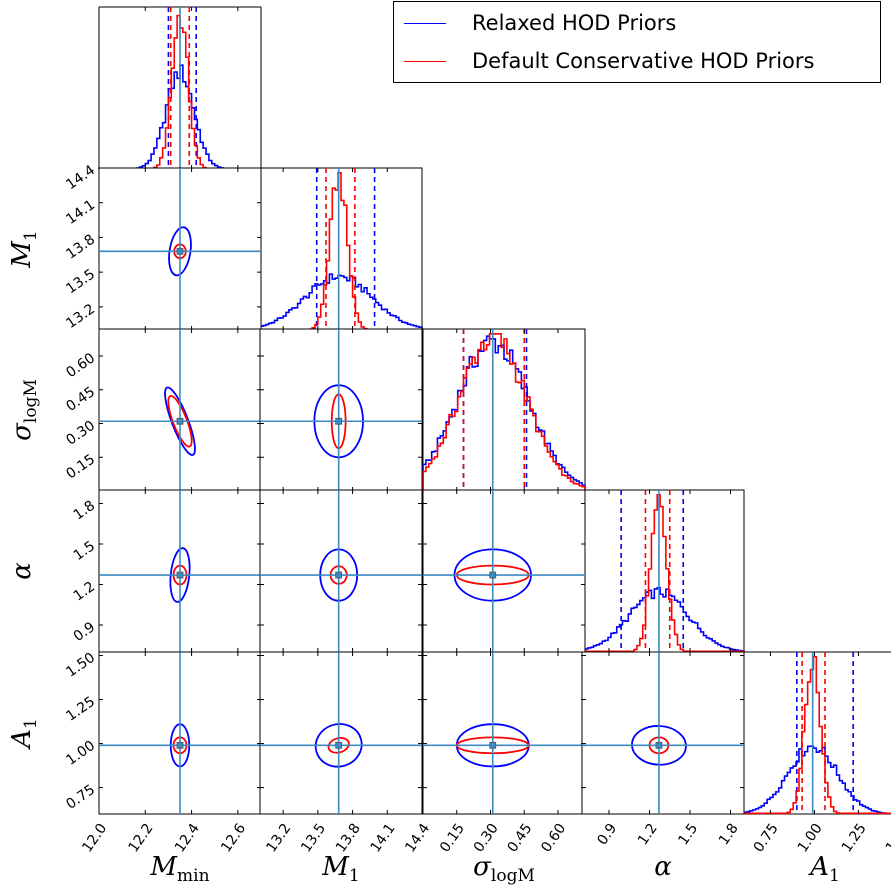 The width and height of the screenshot is (891, 885). I want to click on x-axis-label-A1-subscript: 1, so click(834, 875).